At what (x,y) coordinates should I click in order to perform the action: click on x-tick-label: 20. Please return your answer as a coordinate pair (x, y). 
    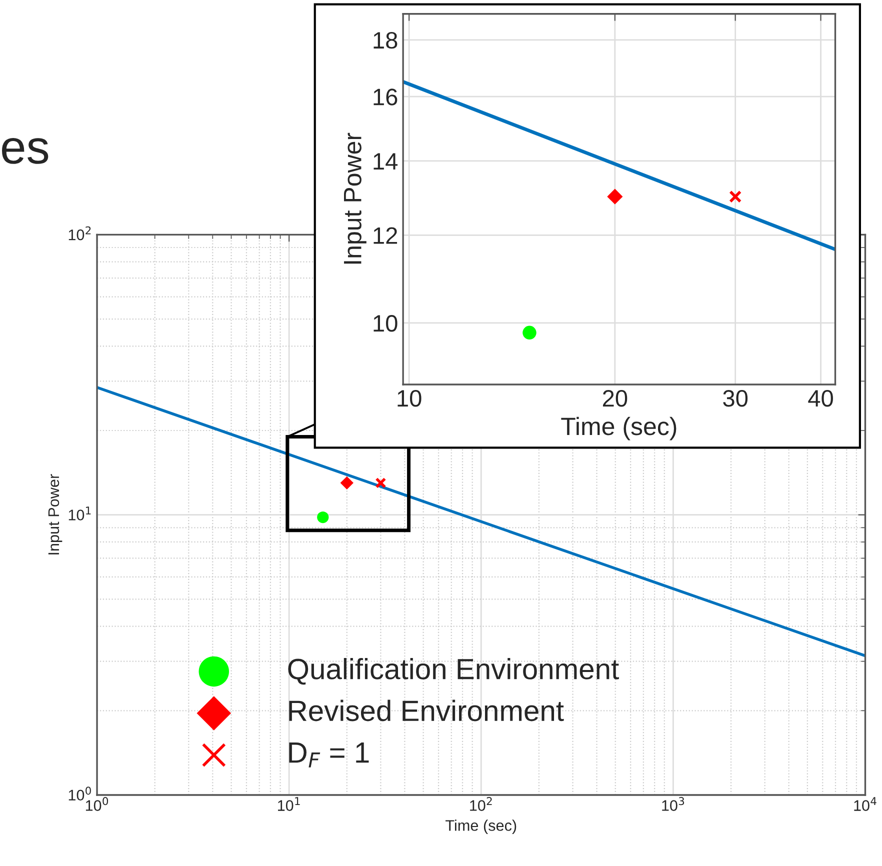
    Looking at the image, I should click on (615, 398).